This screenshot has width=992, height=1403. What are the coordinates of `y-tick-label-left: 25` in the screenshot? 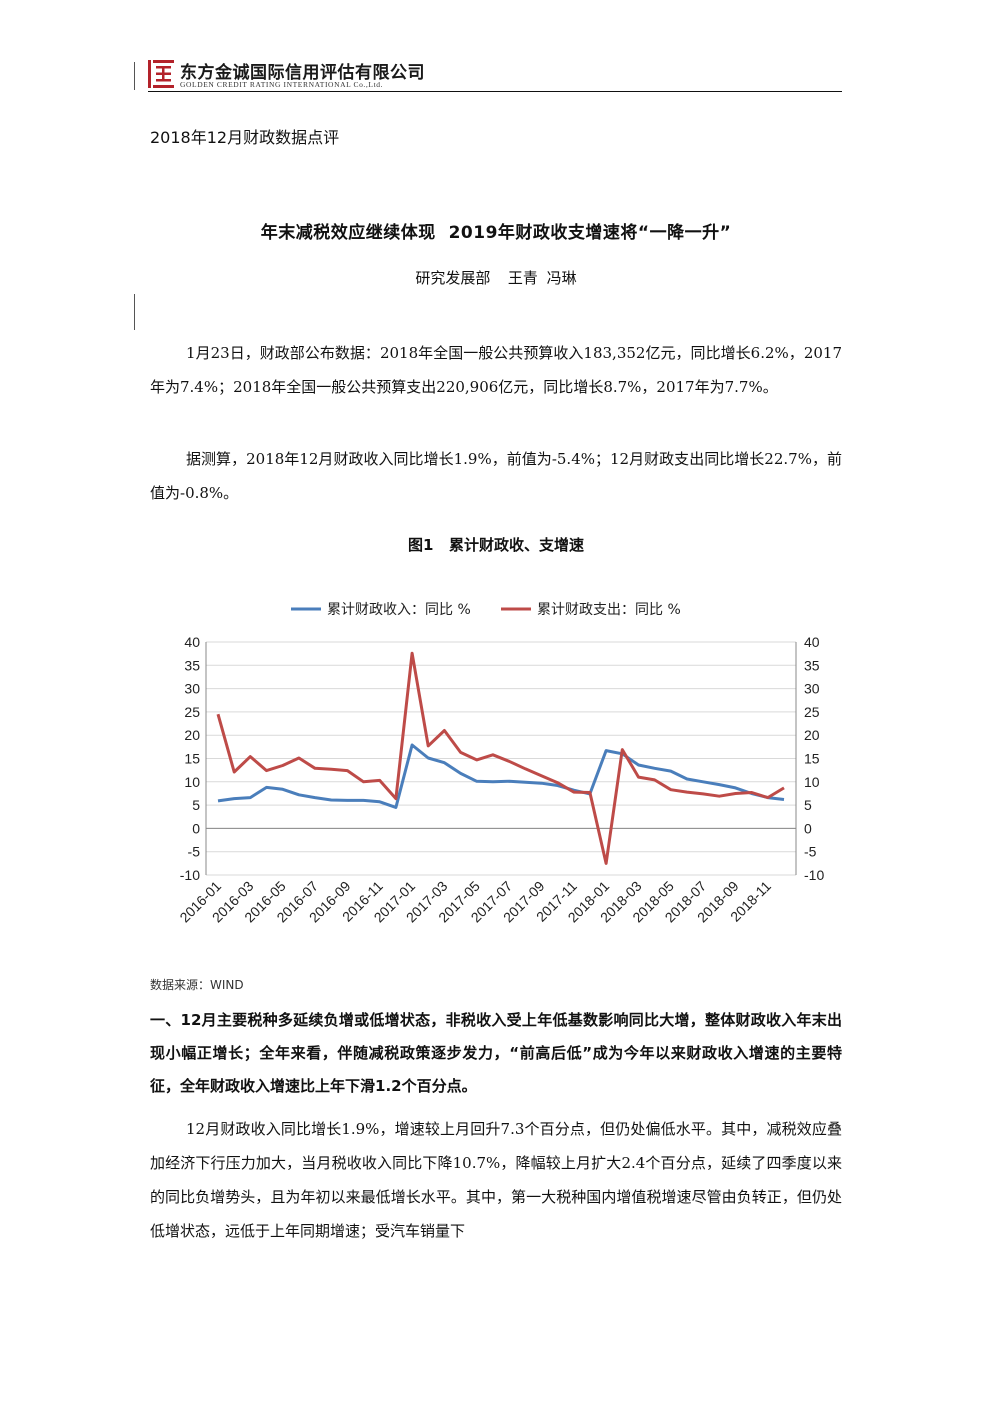 It's located at (192, 712).